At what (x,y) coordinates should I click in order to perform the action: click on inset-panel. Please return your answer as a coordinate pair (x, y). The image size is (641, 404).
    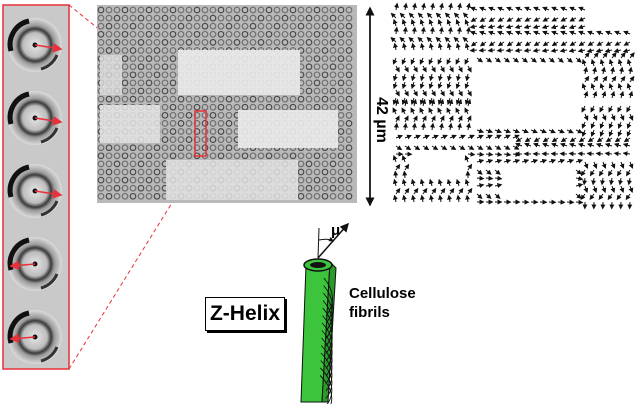
    Looking at the image, I should click on (36, 187).